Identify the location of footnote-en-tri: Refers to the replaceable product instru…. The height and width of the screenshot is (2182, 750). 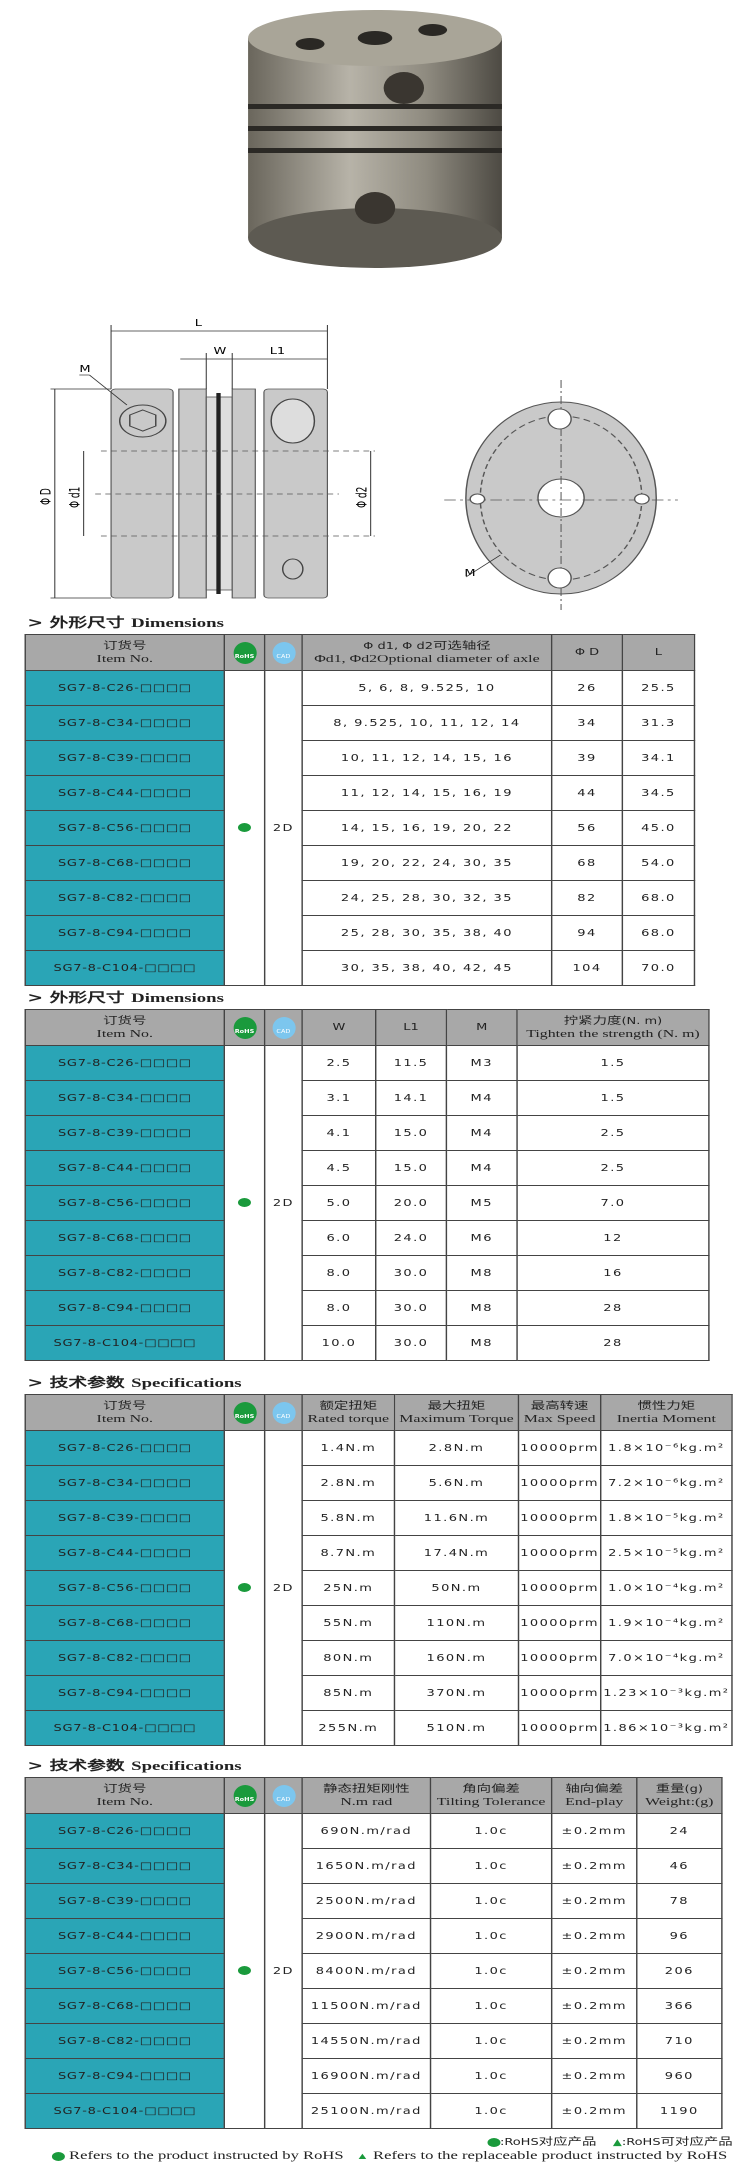
(550, 2156).